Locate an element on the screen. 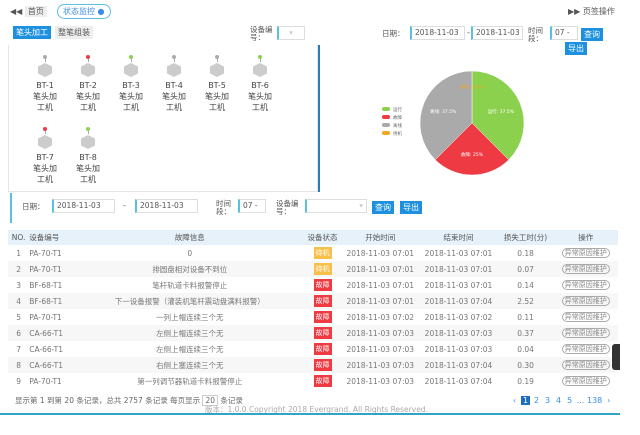 The image size is (640, 435). cell-text: 0.11 is located at coordinates (525, 317).